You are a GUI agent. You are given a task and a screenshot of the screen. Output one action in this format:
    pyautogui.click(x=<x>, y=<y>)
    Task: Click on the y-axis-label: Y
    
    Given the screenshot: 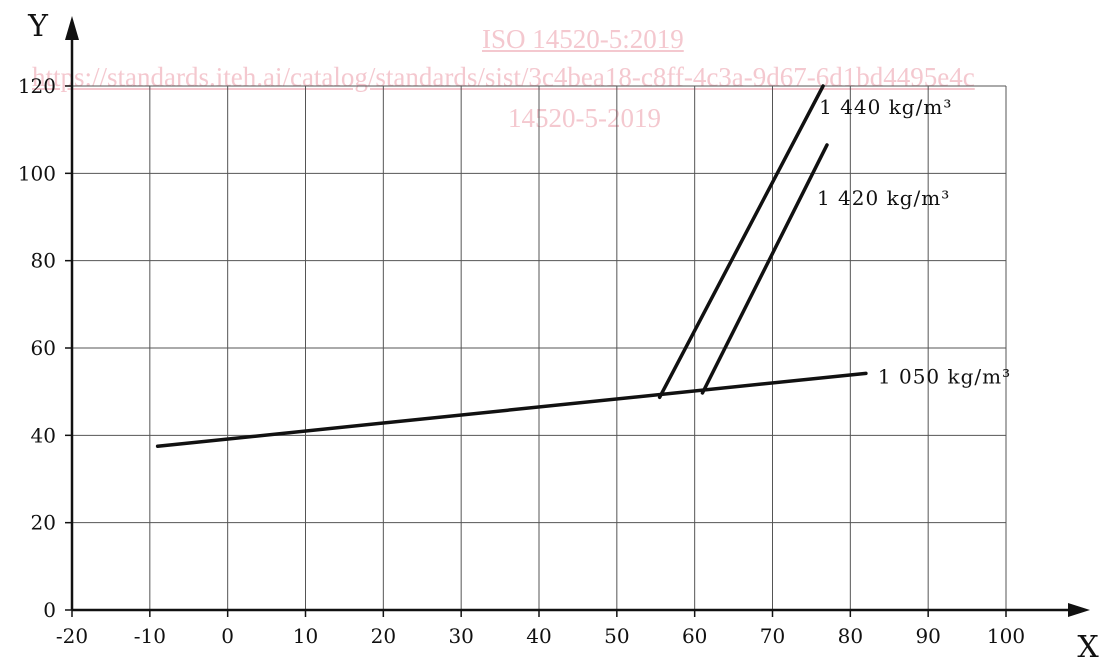 What is the action you would take?
    pyautogui.click(x=38, y=26)
    